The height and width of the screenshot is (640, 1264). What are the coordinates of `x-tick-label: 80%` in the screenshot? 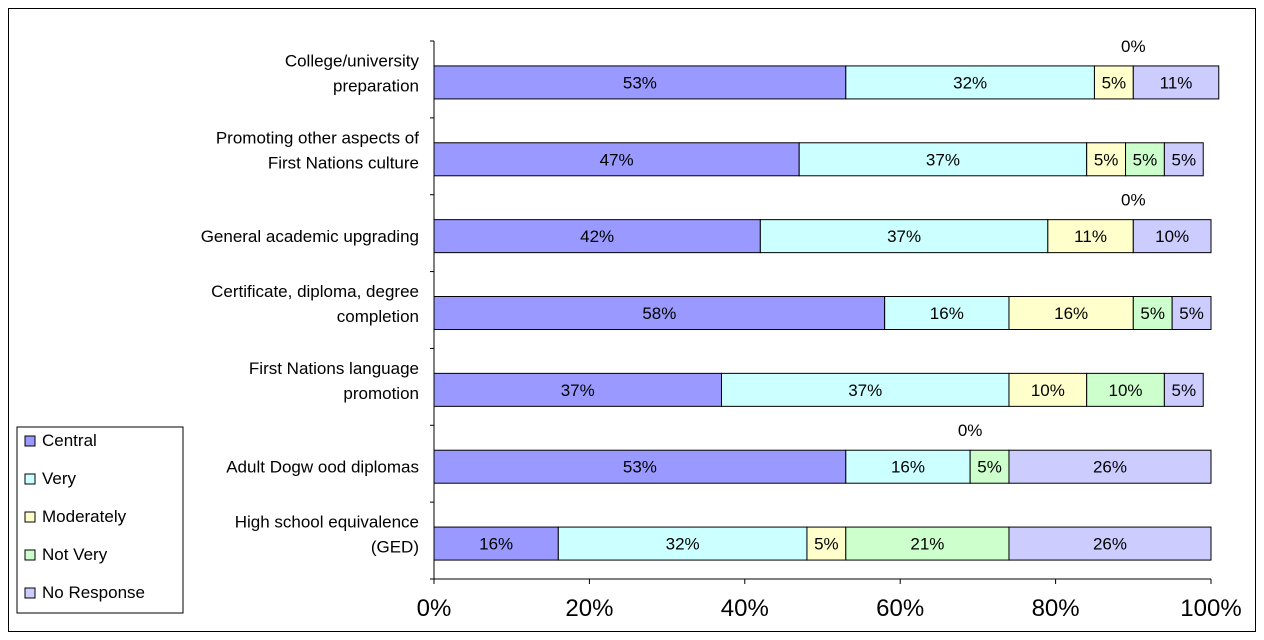 It's located at (1056, 608).